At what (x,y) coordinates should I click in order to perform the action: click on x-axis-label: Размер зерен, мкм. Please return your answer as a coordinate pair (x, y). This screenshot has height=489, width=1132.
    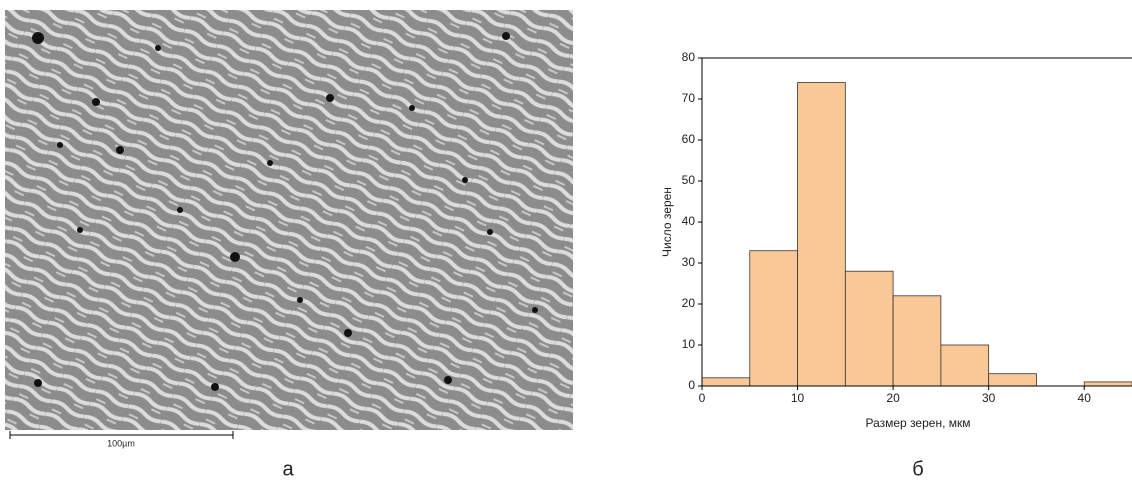
    Looking at the image, I should click on (917, 423).